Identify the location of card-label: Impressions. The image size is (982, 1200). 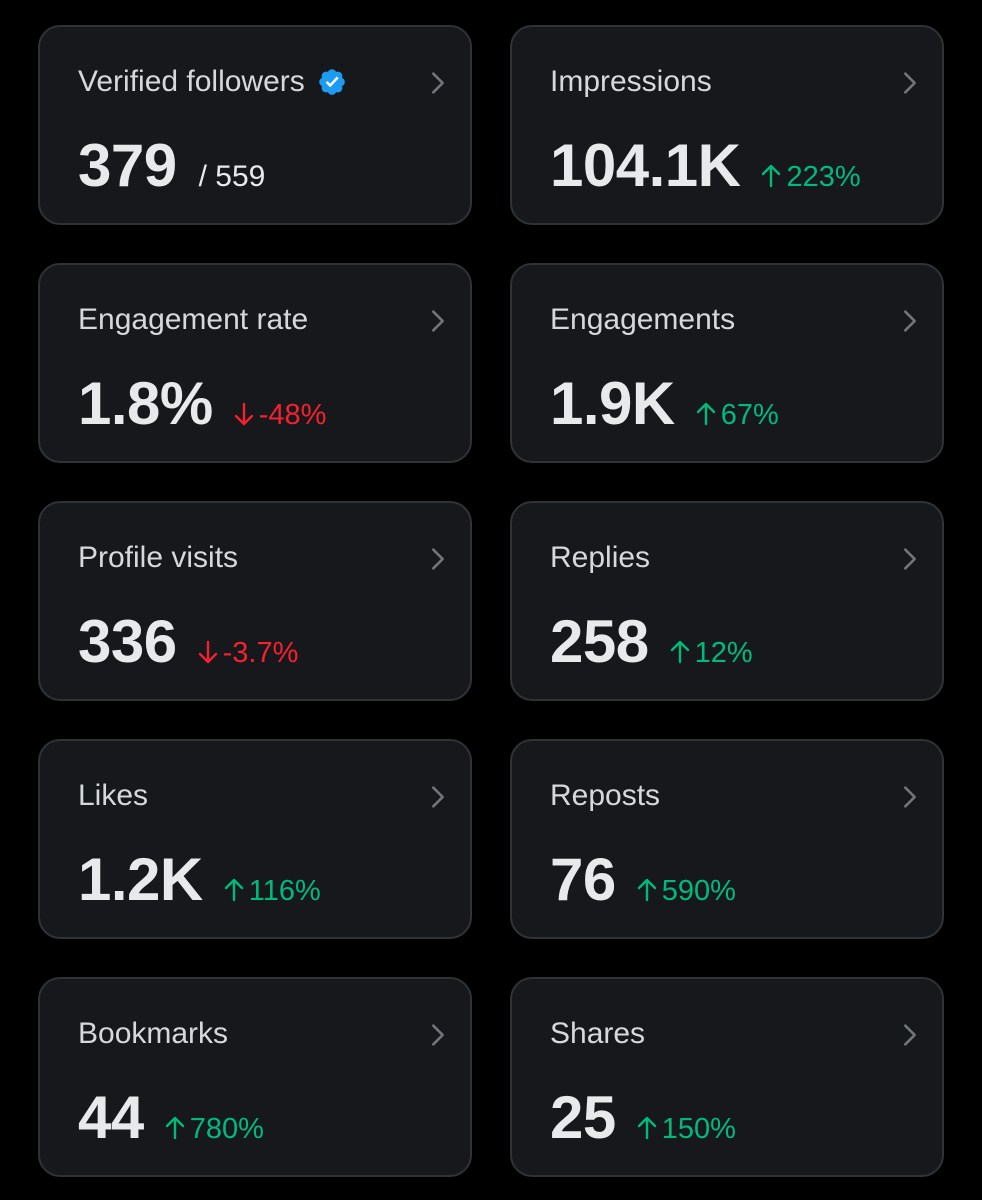
(631, 81).